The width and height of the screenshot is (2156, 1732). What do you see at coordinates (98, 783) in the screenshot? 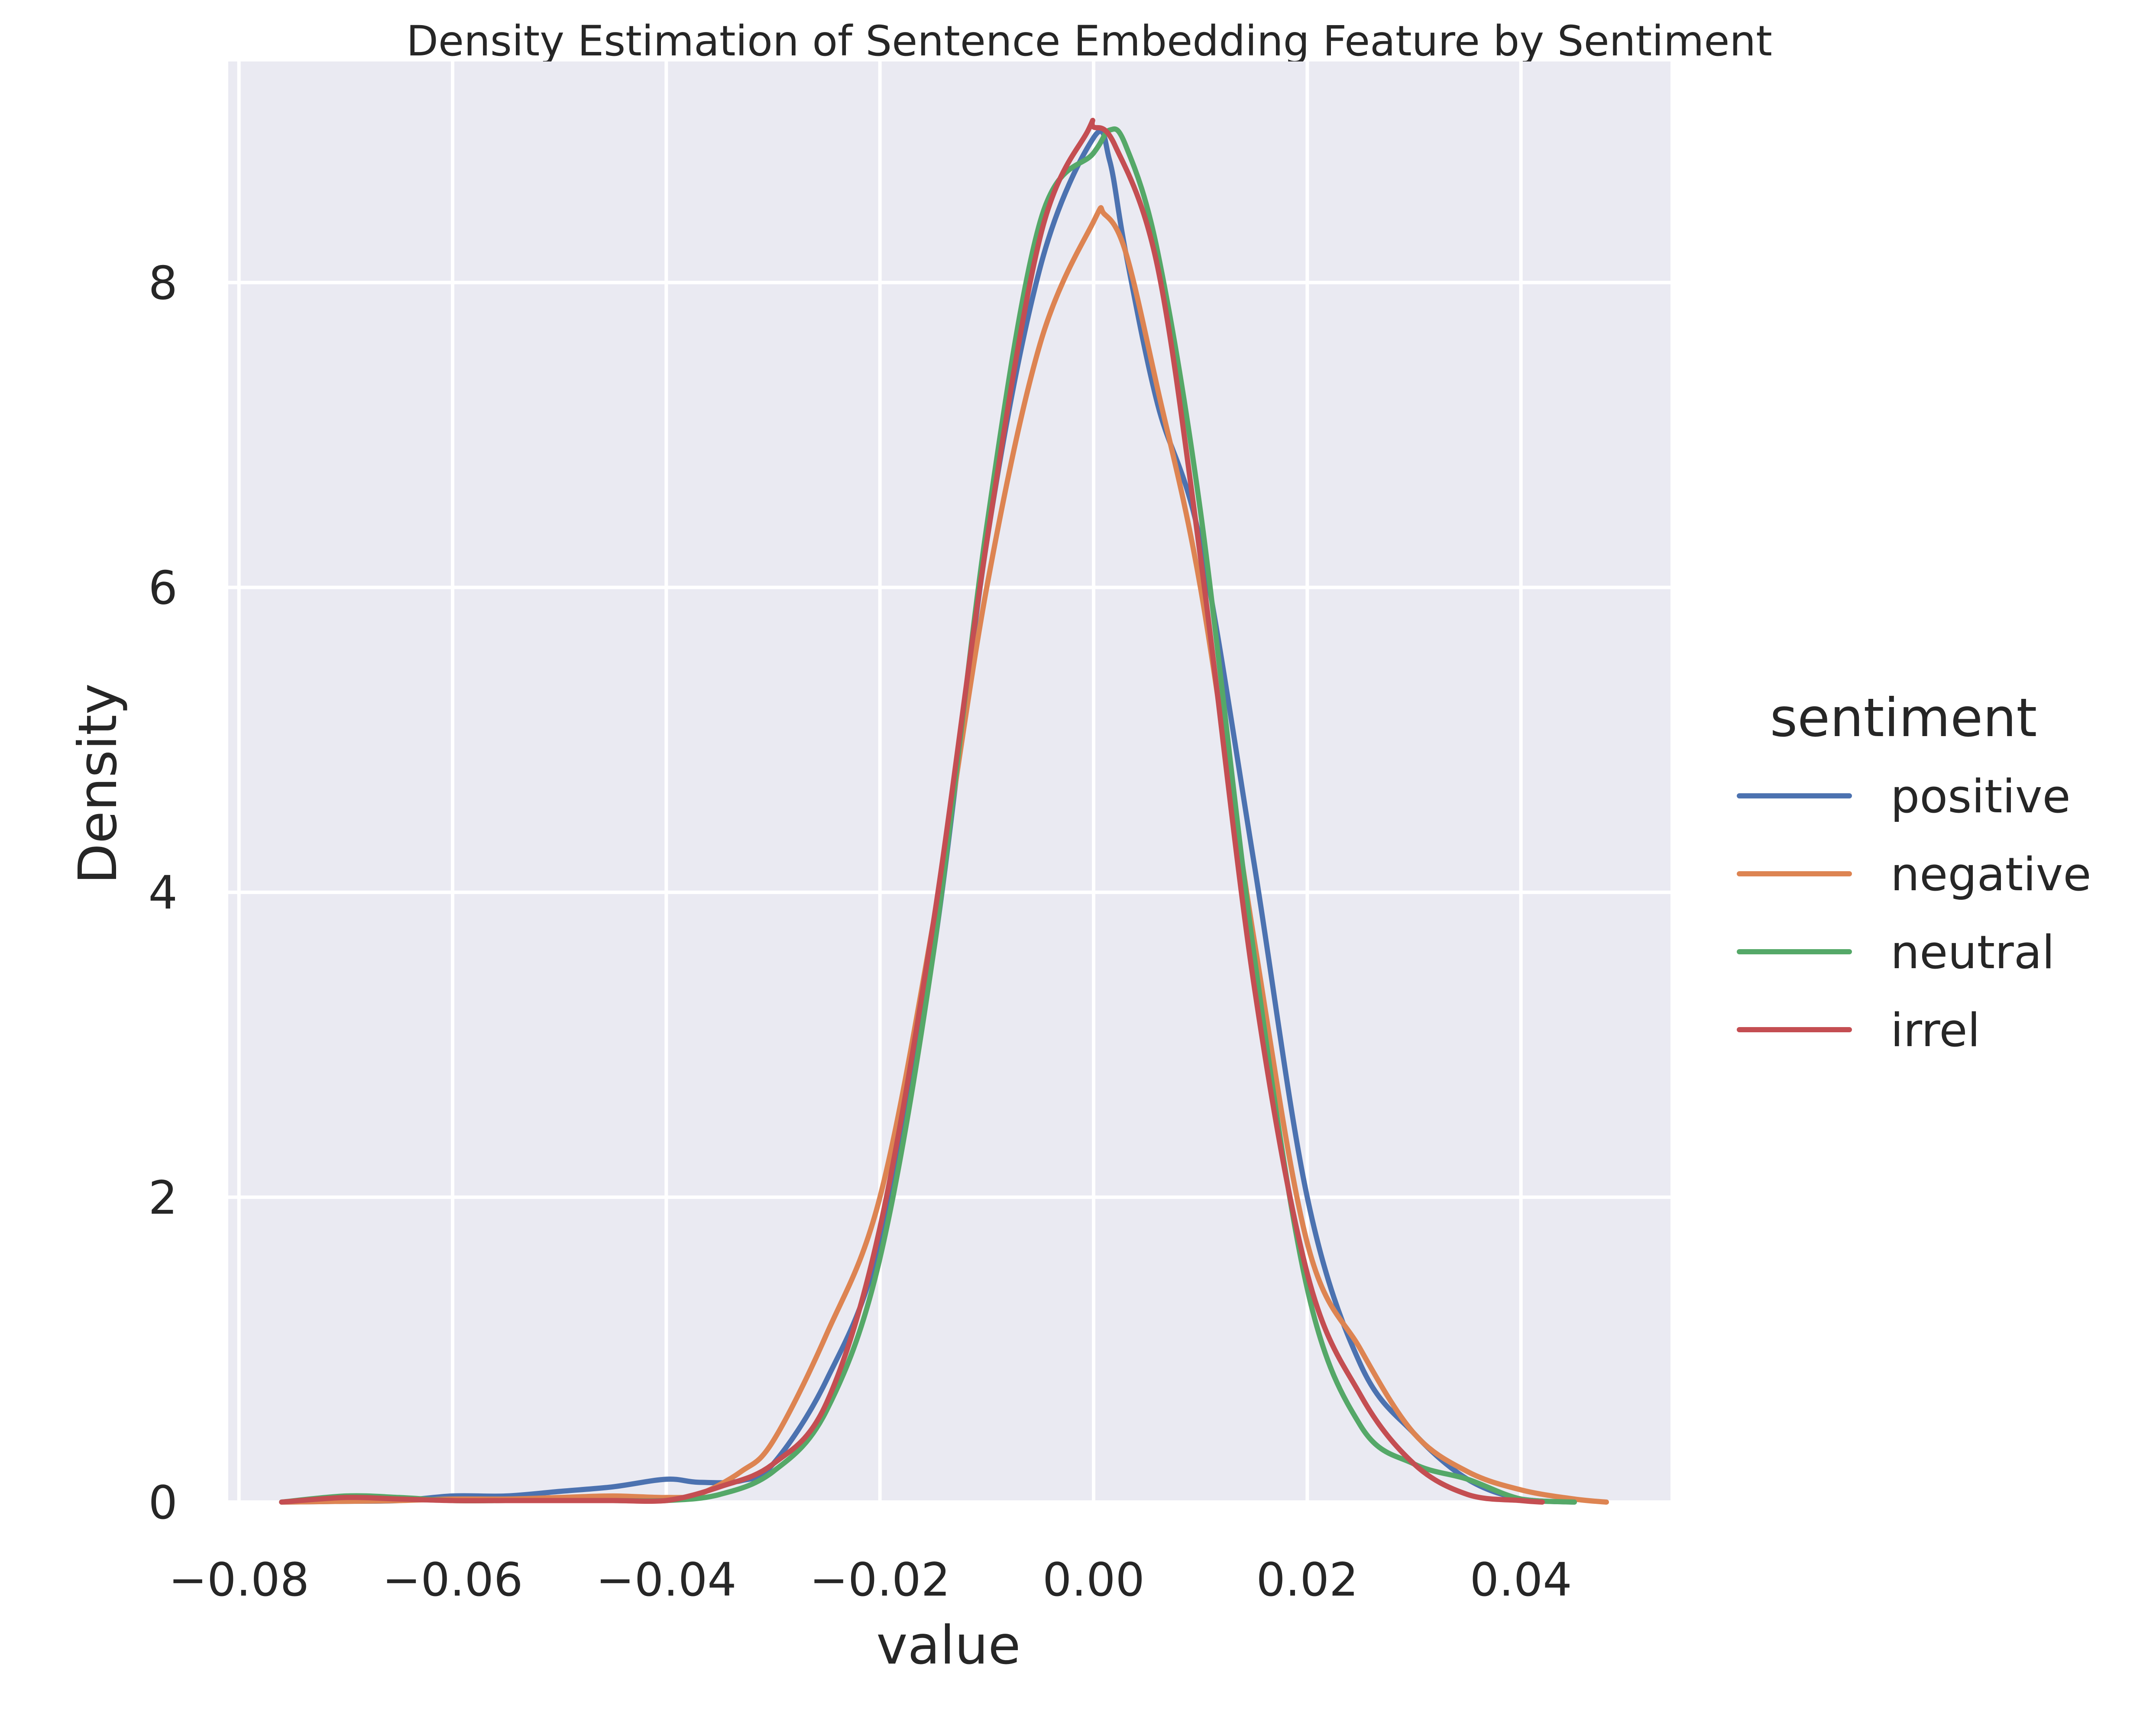
I see `y-axis-label: Density` at bounding box center [98, 783].